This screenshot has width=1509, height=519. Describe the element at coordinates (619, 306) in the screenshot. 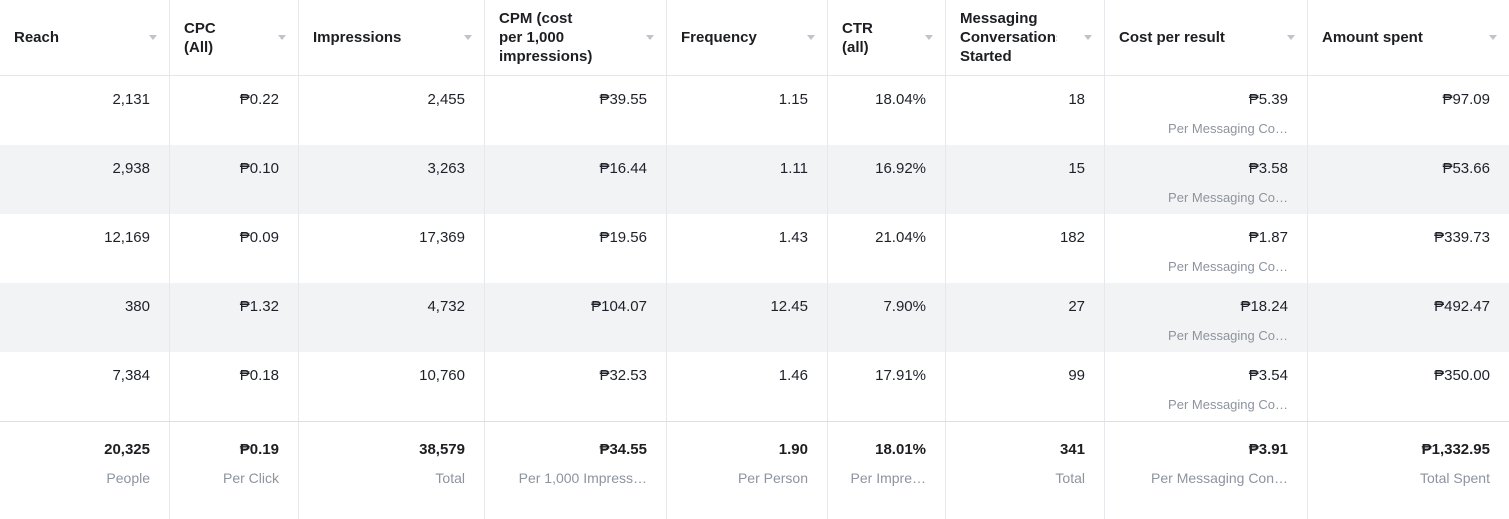

I see `cpm-value: ₱104.07` at that location.